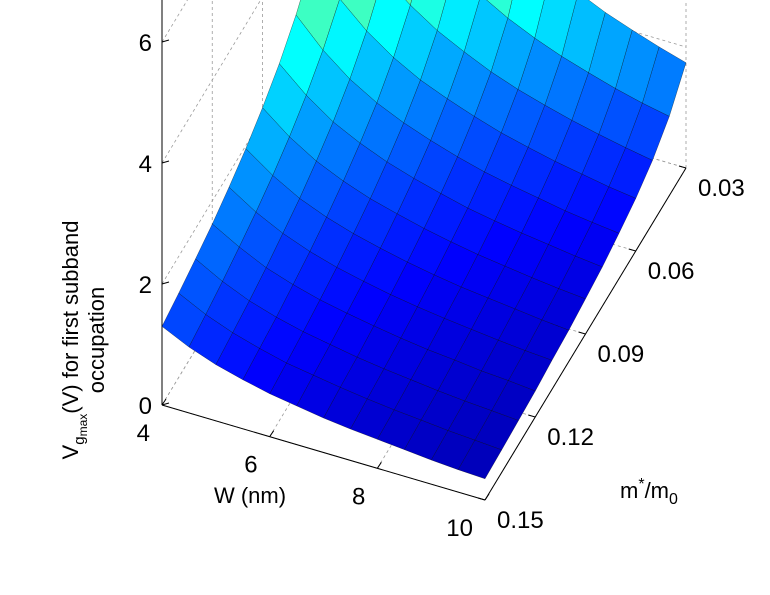 The width and height of the screenshot is (770, 595). What do you see at coordinates (621, 354) in the screenshot?
I see `y-tick-label: 0.09` at bounding box center [621, 354].